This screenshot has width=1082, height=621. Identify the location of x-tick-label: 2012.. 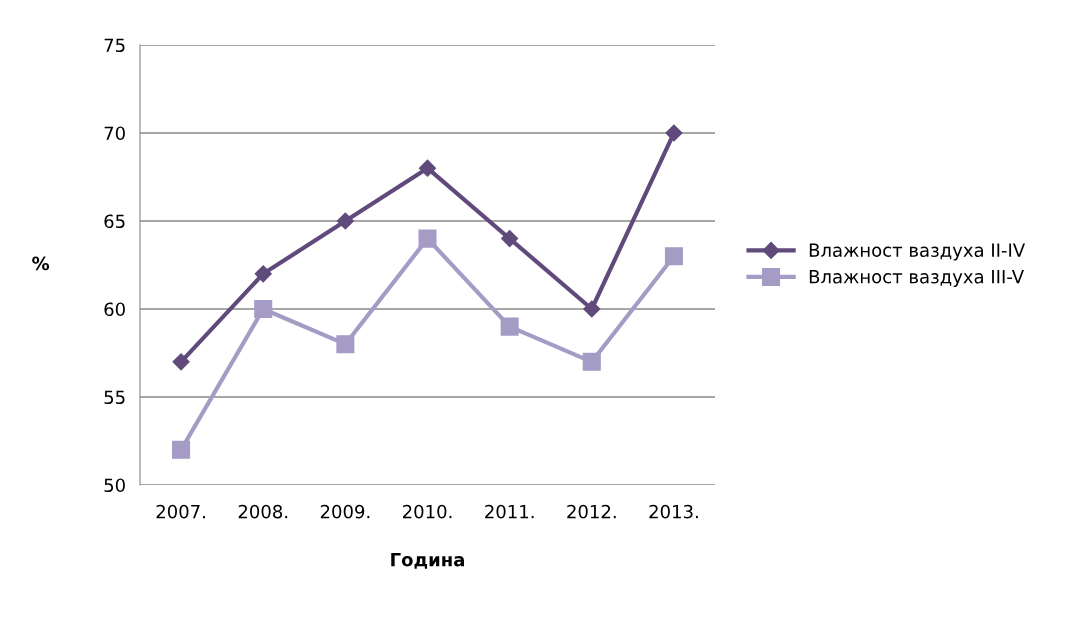
(591, 511).